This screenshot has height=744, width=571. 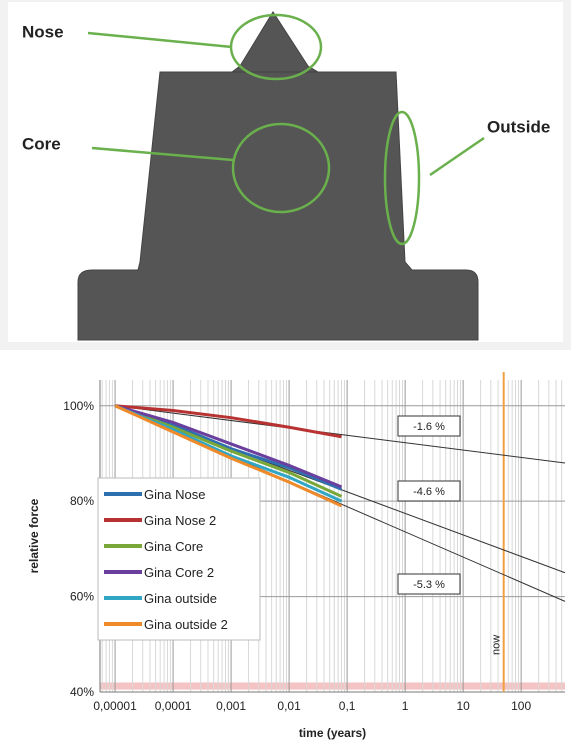 I want to click on trend-label: -1.6 %, so click(x=429, y=427).